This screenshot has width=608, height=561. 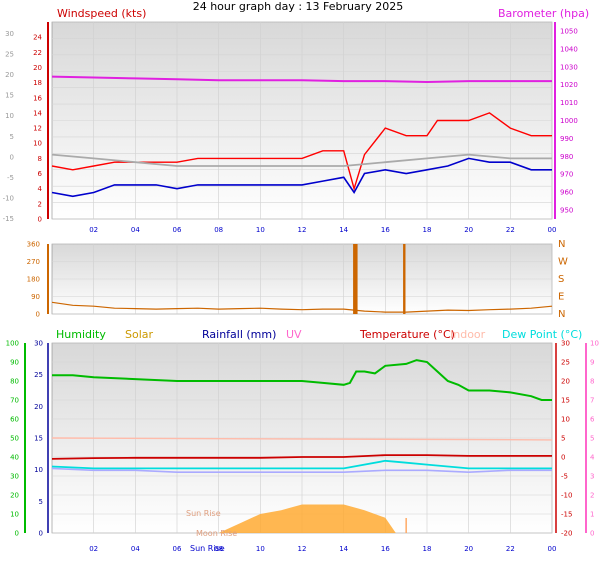 What do you see at coordinates (10, 178) in the screenshot?
I see `wind-alt-tick-label: -5` at bounding box center [10, 178].